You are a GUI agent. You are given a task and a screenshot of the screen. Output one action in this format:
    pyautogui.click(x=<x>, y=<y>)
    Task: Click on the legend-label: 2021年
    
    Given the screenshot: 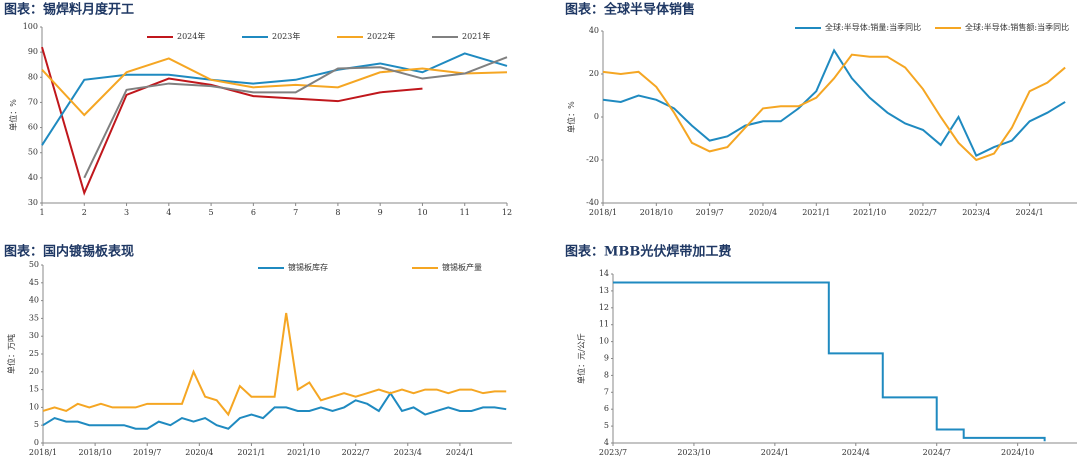 What is the action you would take?
    pyautogui.click(x=476, y=36)
    